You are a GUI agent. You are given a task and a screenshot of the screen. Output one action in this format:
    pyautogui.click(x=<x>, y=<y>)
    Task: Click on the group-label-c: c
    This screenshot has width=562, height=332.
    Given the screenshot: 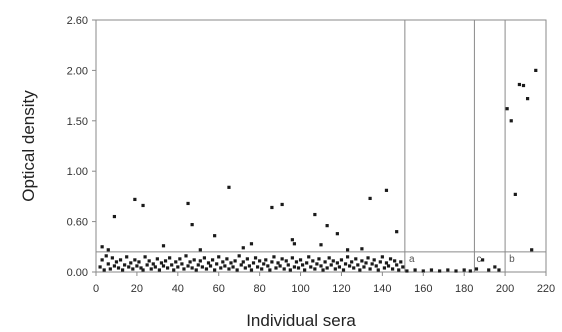 What is the action you would take?
    pyautogui.click(x=478, y=259)
    